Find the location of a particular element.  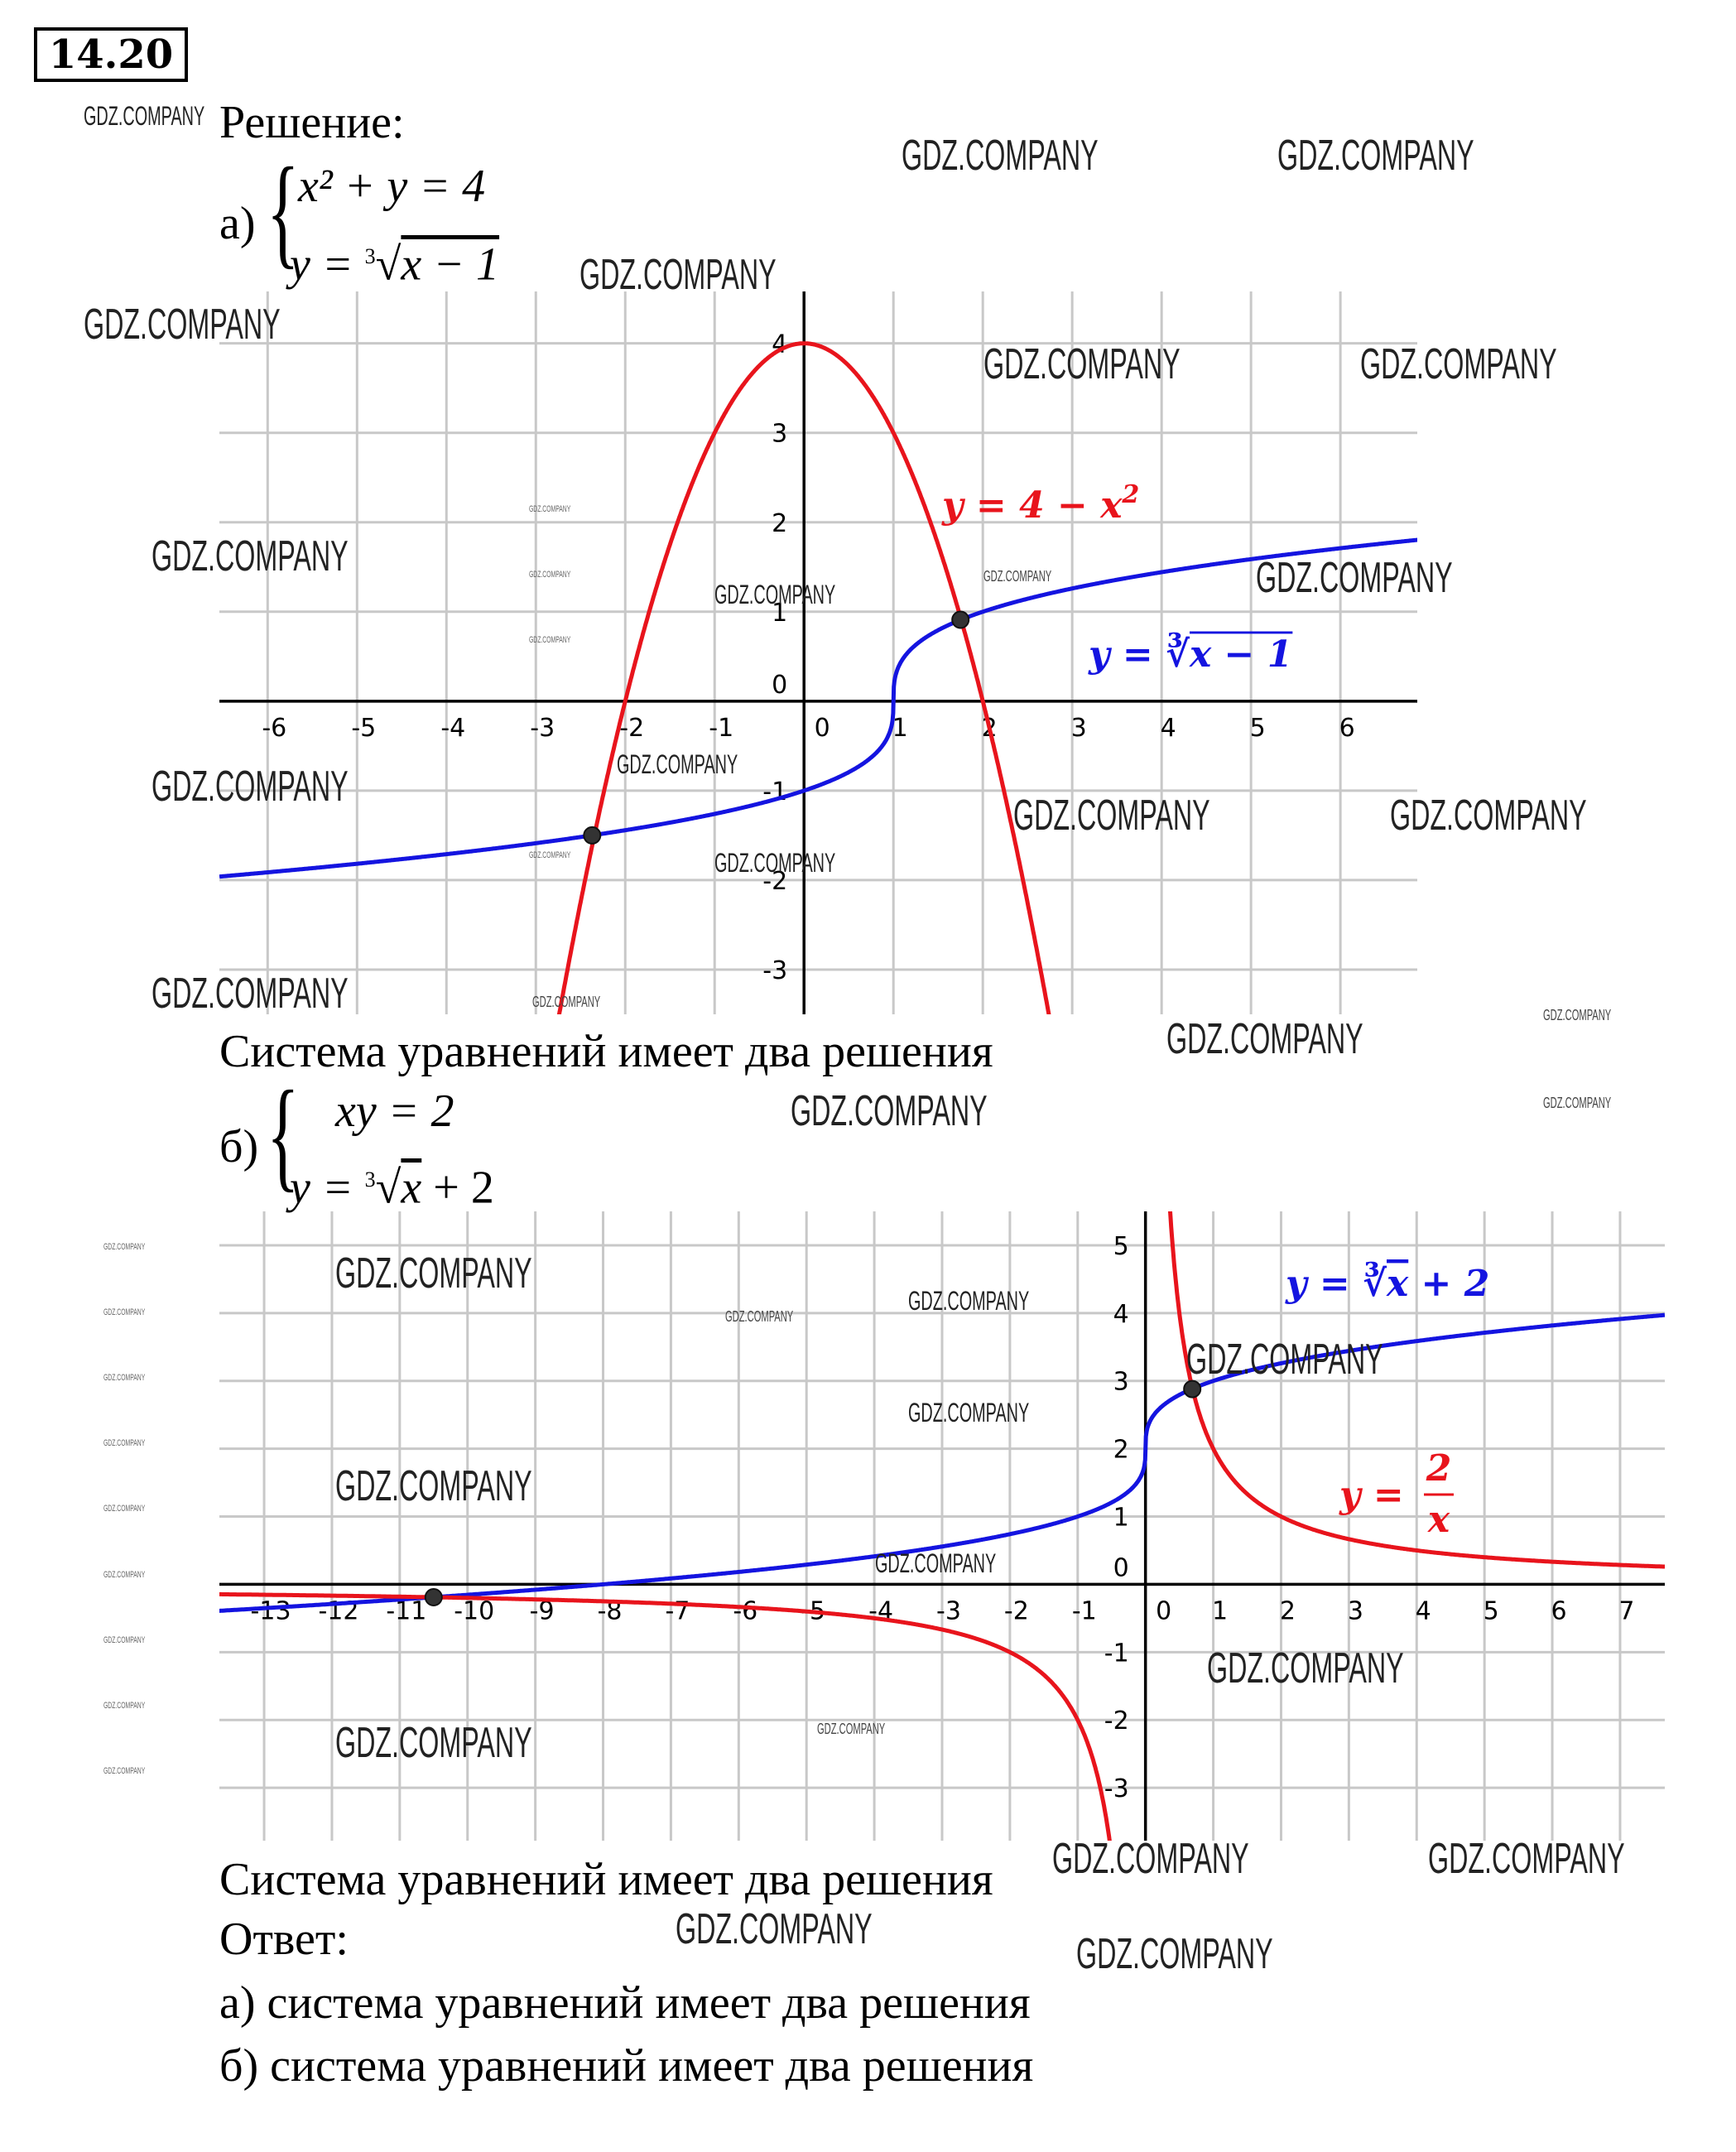

system-brace-b: { is located at coordinates (284, 1135).